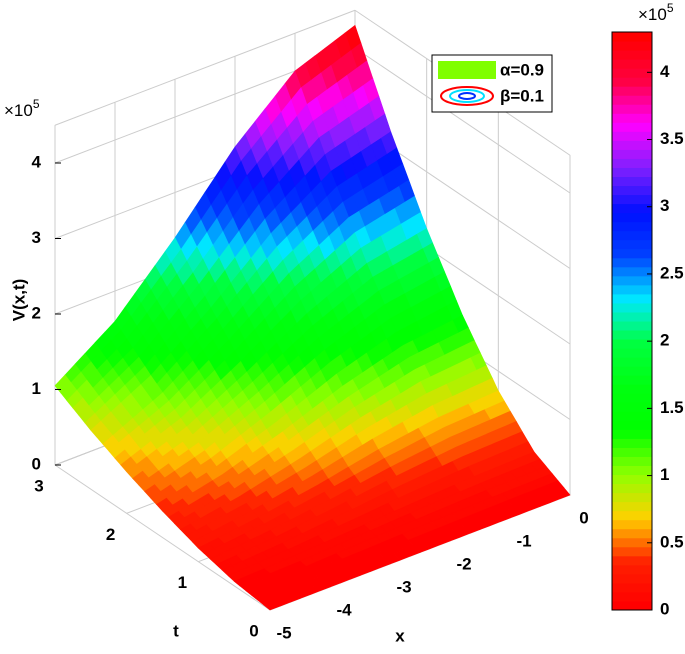 The height and width of the screenshot is (654, 685). Describe the element at coordinates (36, 312) in the screenshot. I see `z-tick-label: 2` at that location.